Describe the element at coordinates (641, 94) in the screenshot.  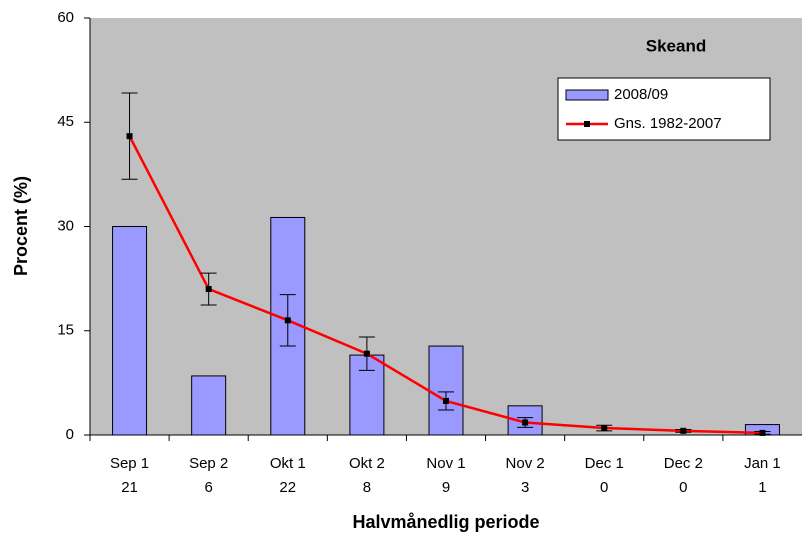
I see `legend-label: 2008/09` at that location.